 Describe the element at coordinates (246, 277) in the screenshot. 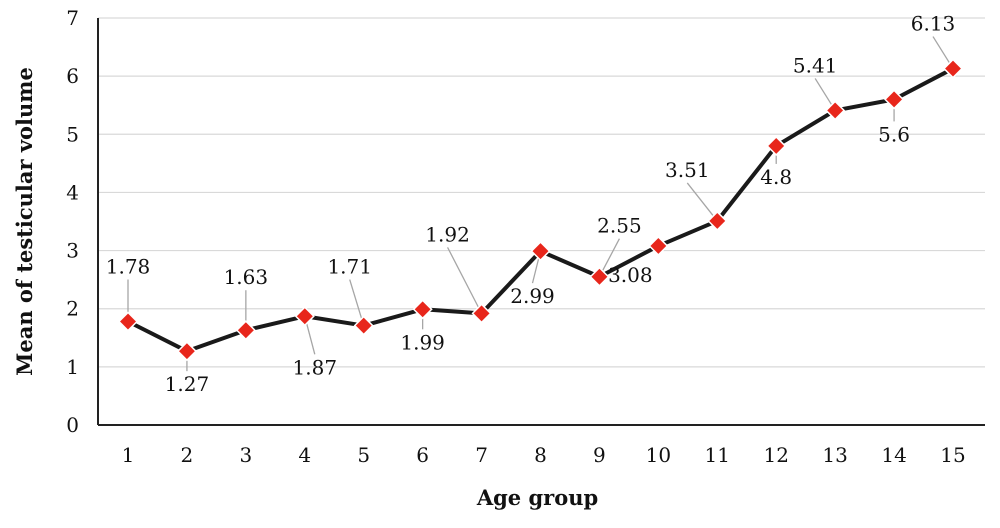

I see `data-label: 1.63` at that location.